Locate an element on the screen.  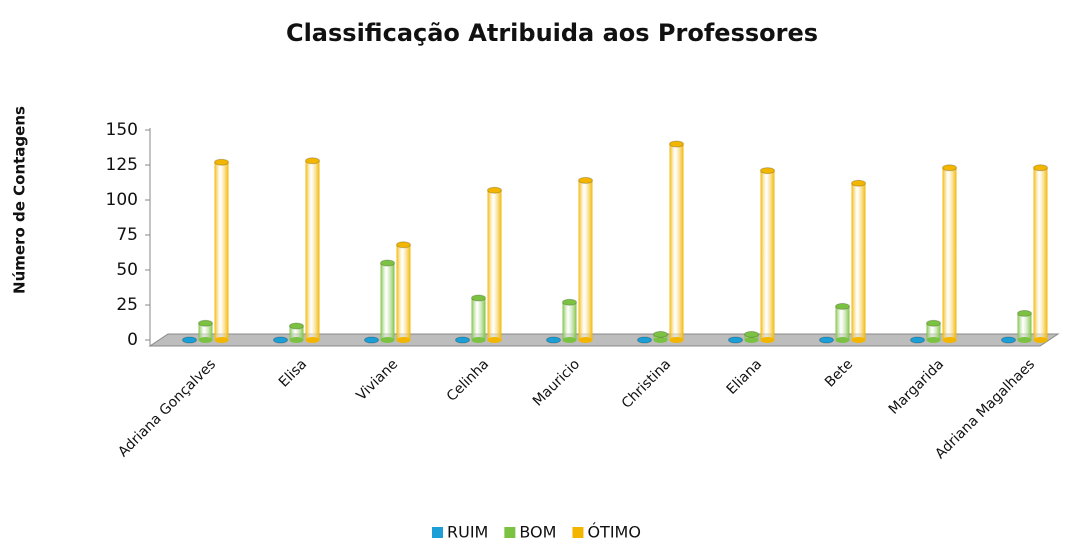
legend-label: RUIM is located at coordinates (467, 532).